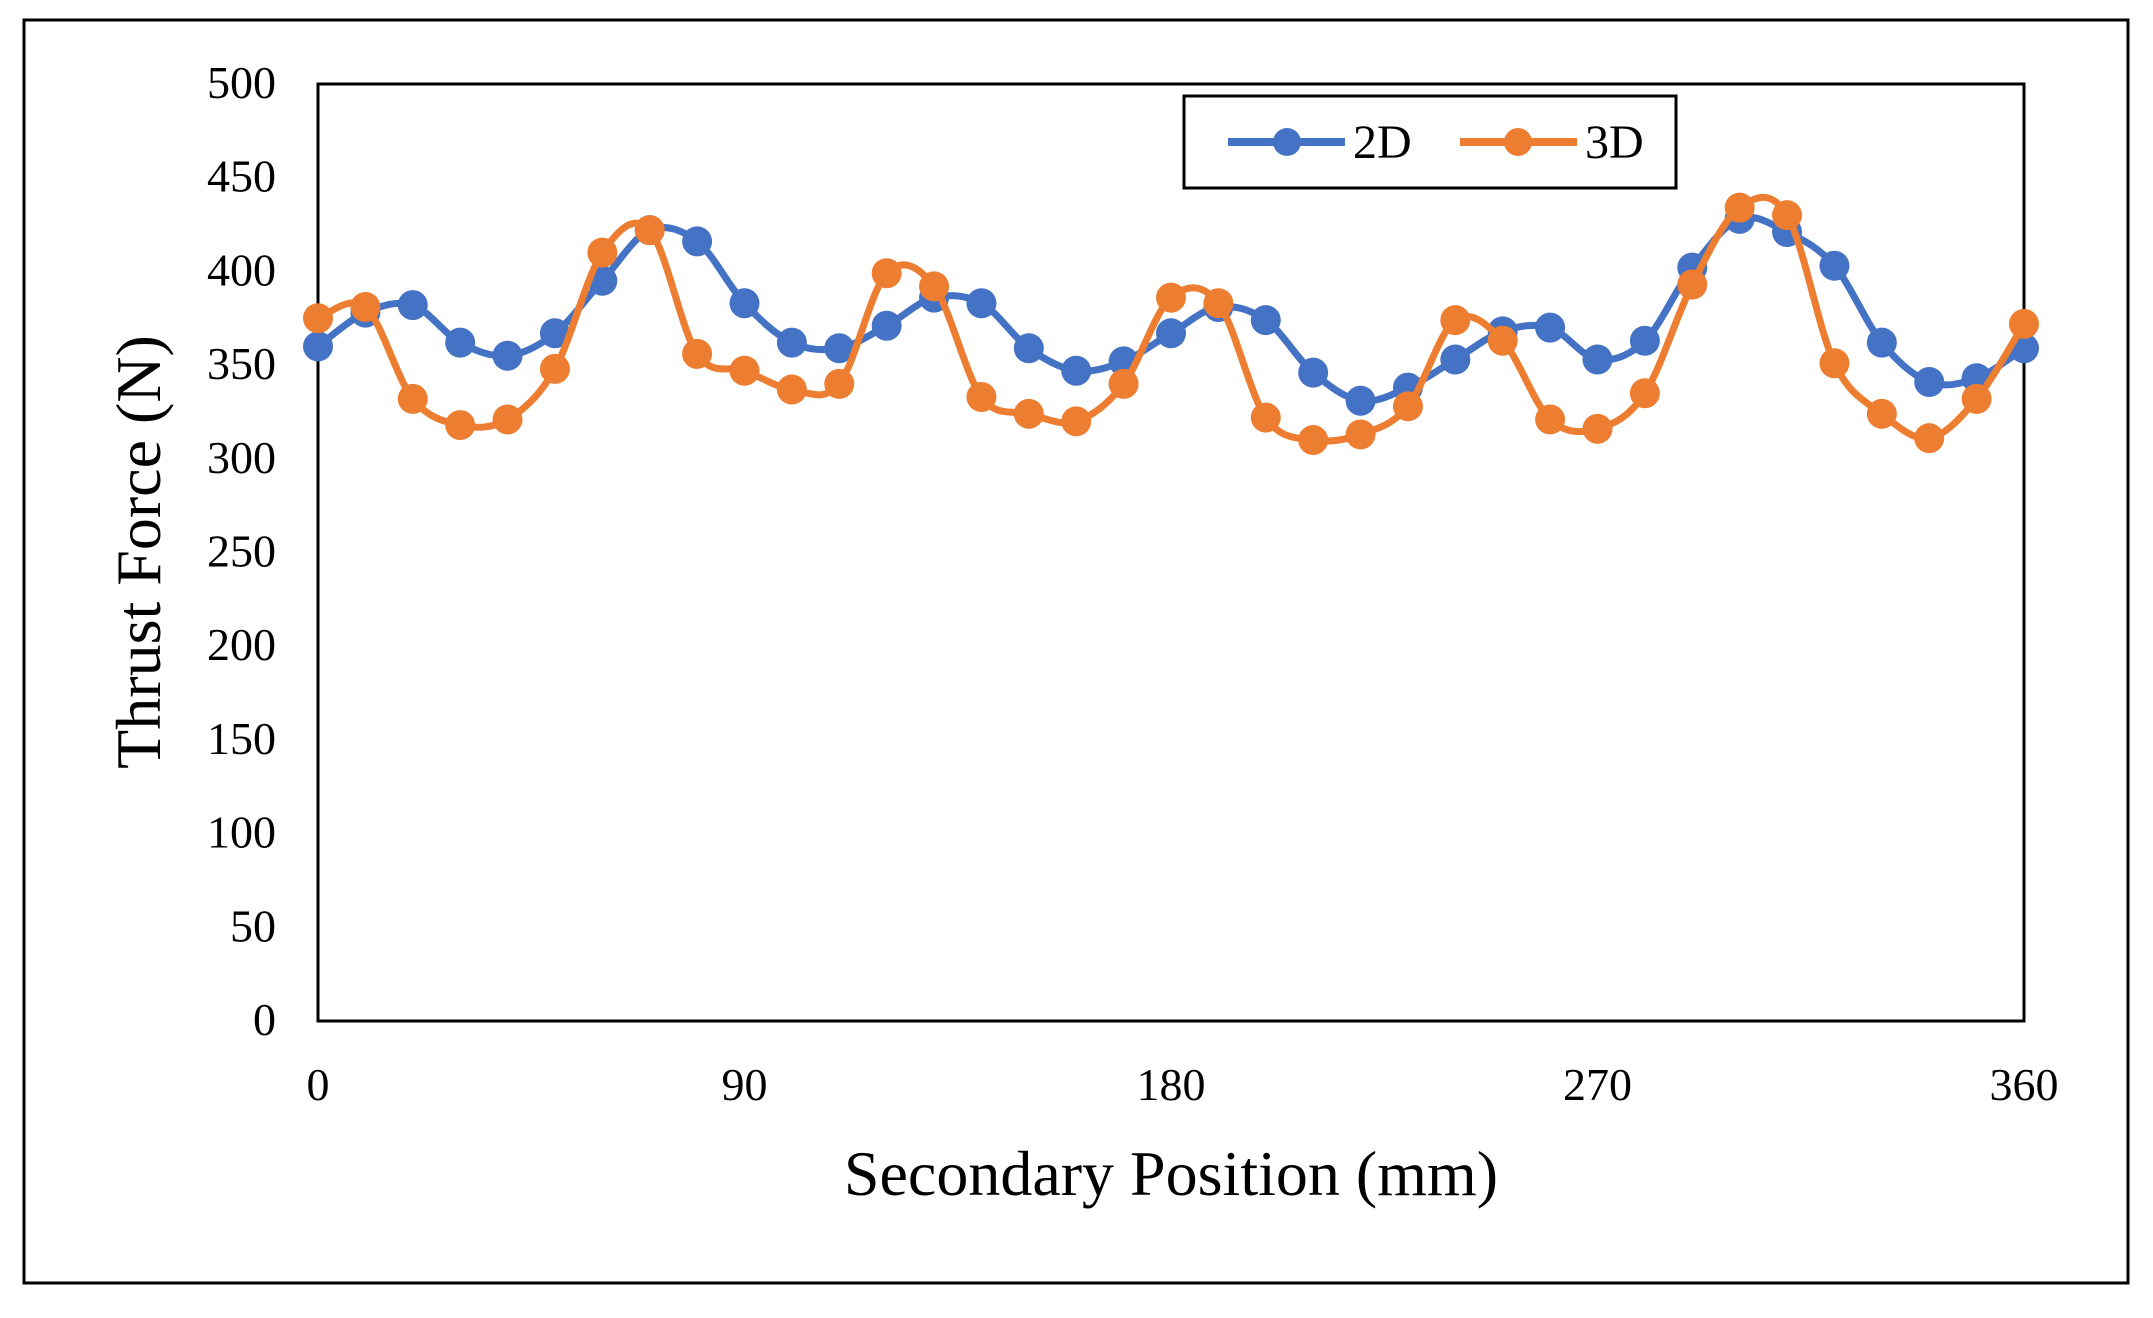 The width and height of the screenshot is (2153, 1318). I want to click on y-tick-label: 200, so click(241, 644).